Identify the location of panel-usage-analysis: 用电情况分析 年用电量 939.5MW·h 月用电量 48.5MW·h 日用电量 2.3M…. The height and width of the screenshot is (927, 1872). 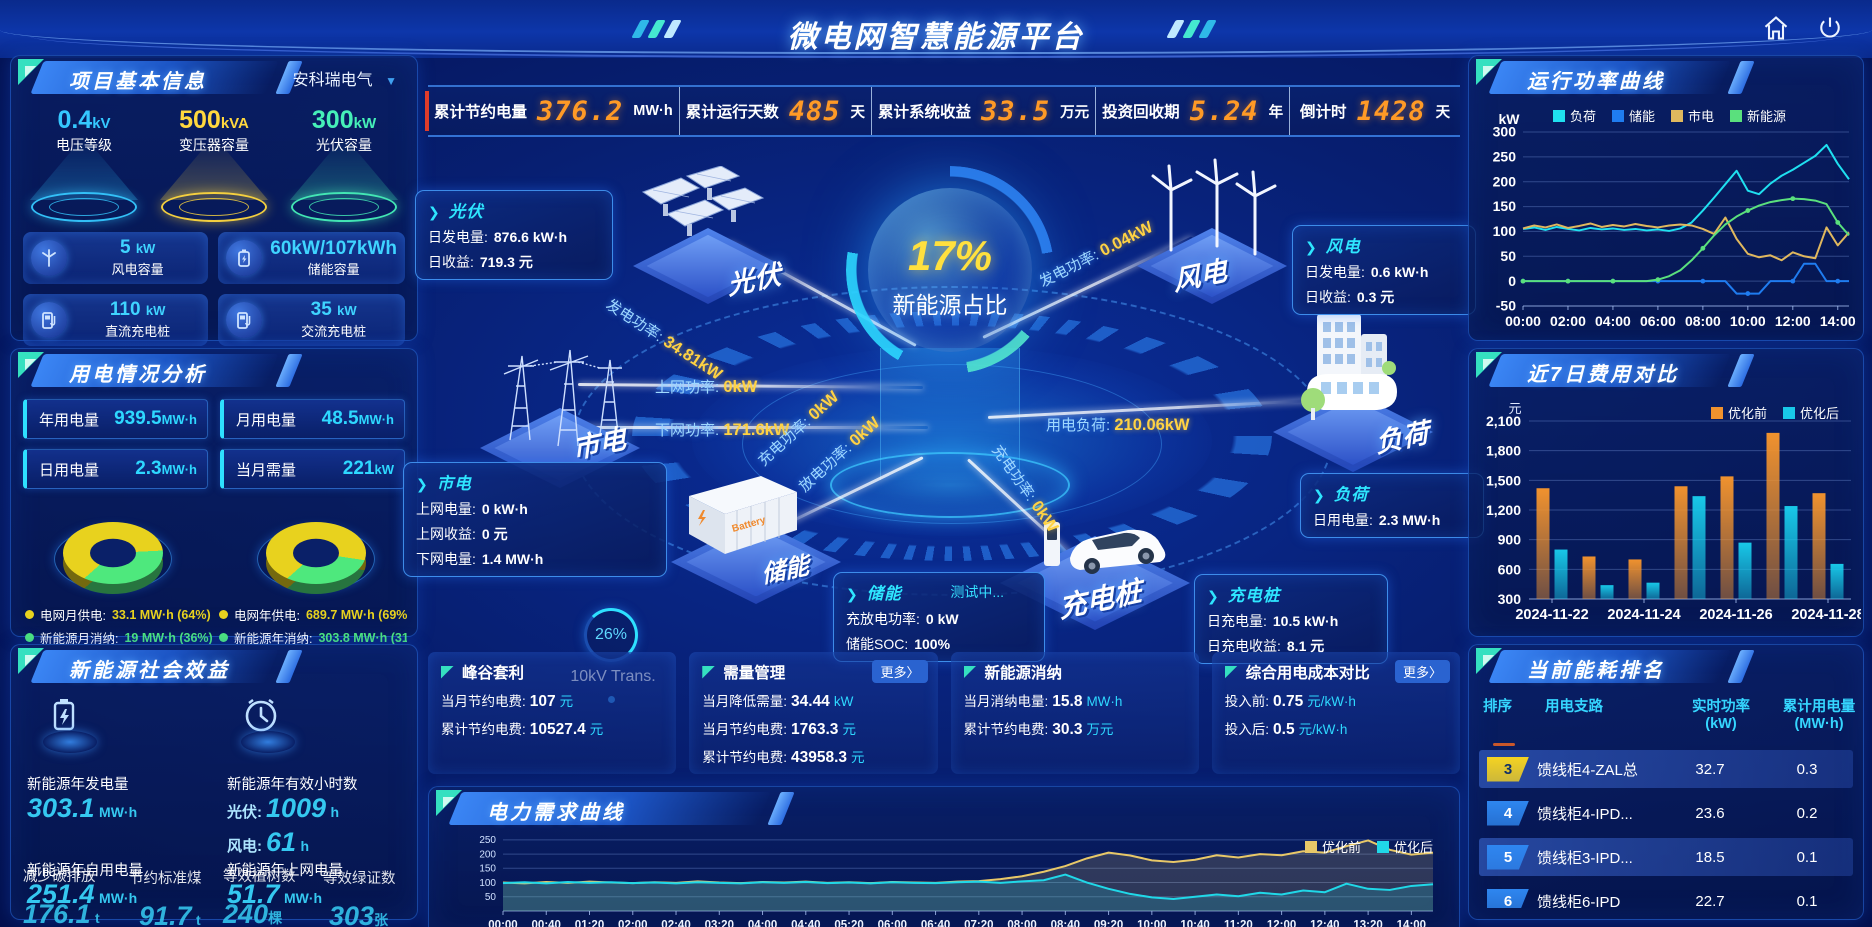
(214, 497).